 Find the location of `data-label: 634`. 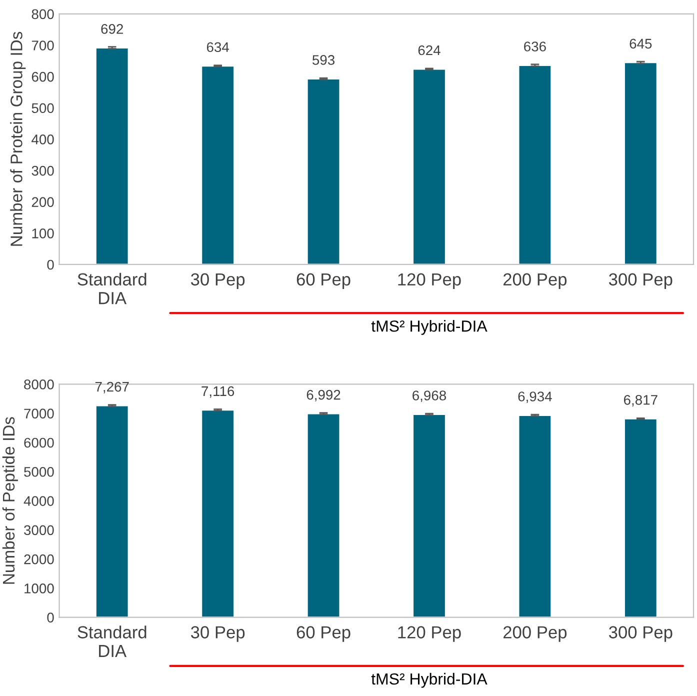

data-label: 634 is located at coordinates (217, 47).